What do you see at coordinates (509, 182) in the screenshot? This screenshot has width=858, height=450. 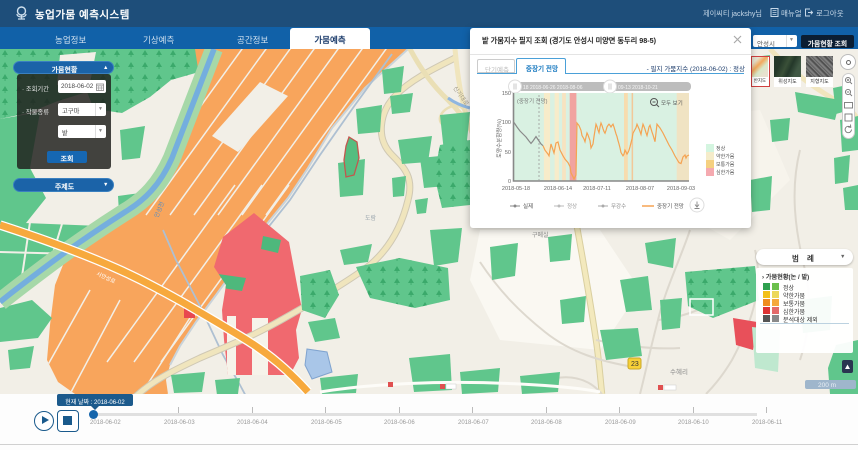 I see `svg-text: 0` at bounding box center [509, 182].